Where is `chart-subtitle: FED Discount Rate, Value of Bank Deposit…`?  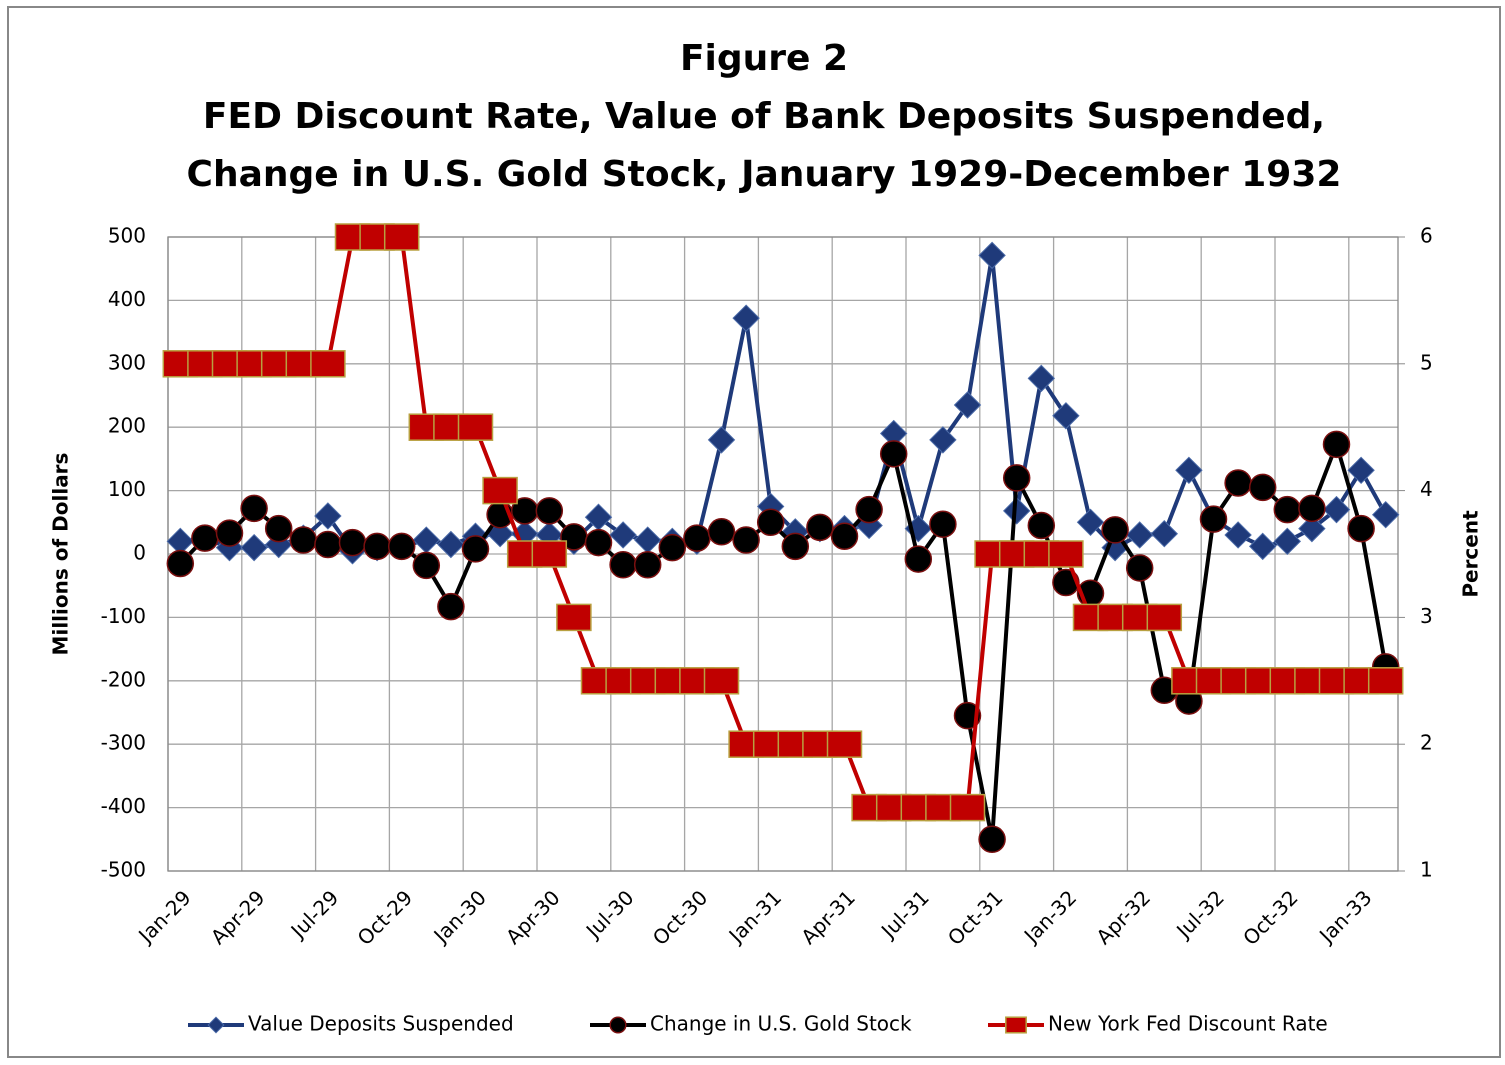 chart-subtitle: FED Discount Rate, Value of Bank Deposit… is located at coordinates (764, 116).